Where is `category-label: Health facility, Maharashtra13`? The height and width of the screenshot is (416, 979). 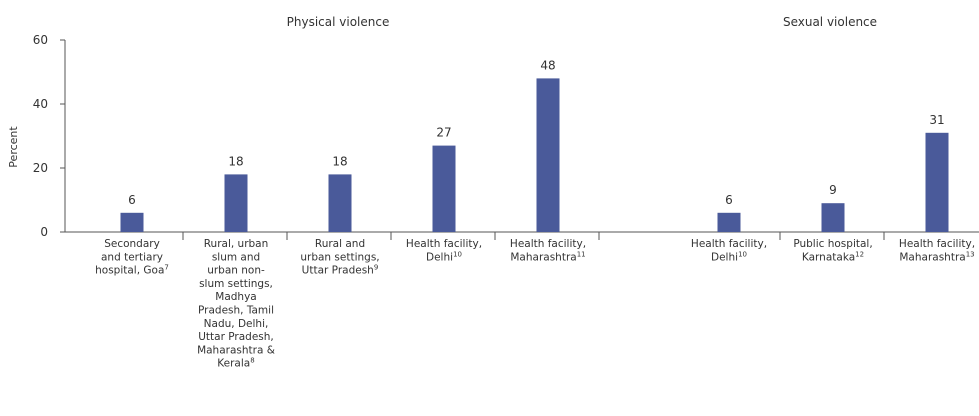 category-label: Health facility, Maharashtra13 is located at coordinates (937, 250).